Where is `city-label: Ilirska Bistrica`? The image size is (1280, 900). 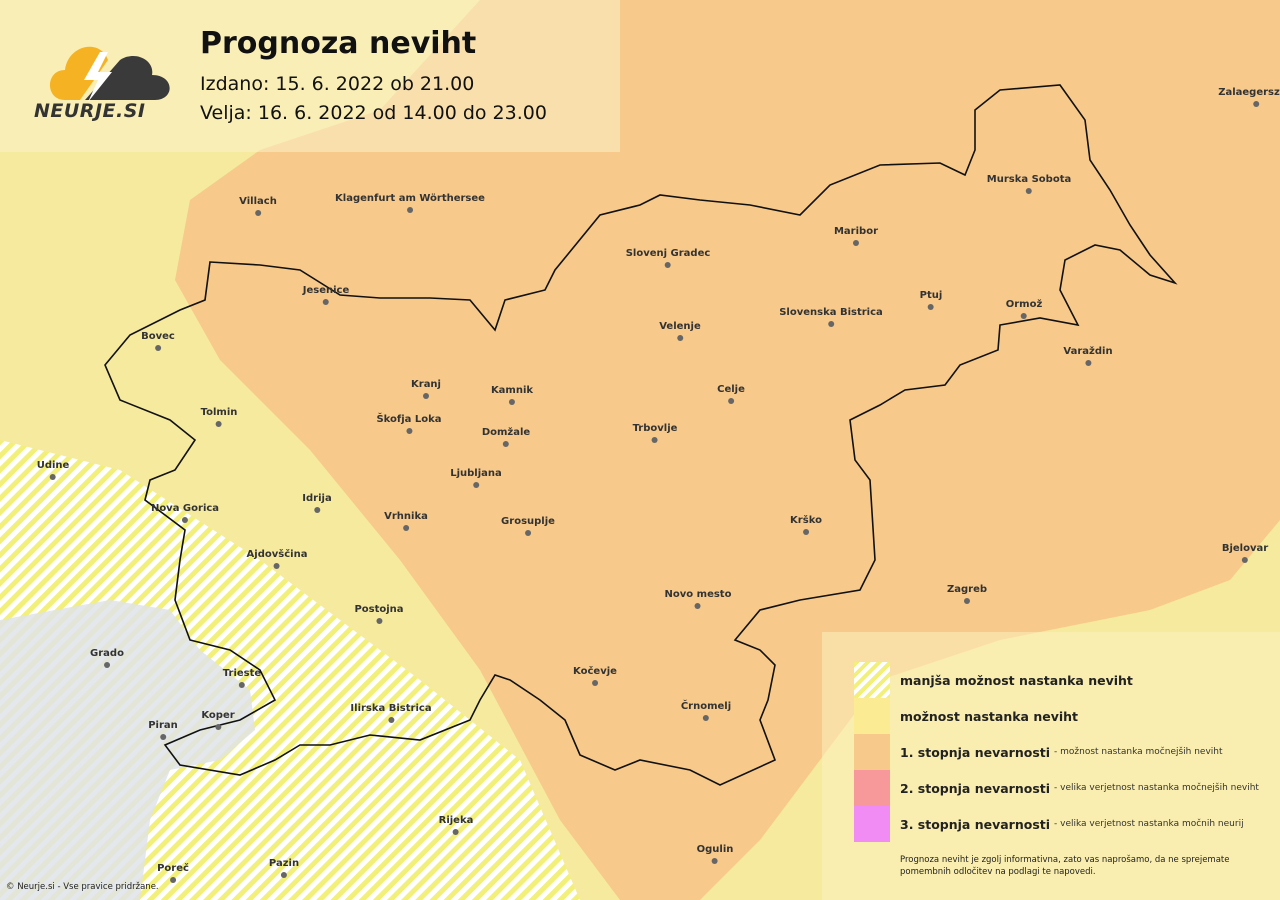
city-label: Ilirska Bistrica is located at coordinates (391, 713).